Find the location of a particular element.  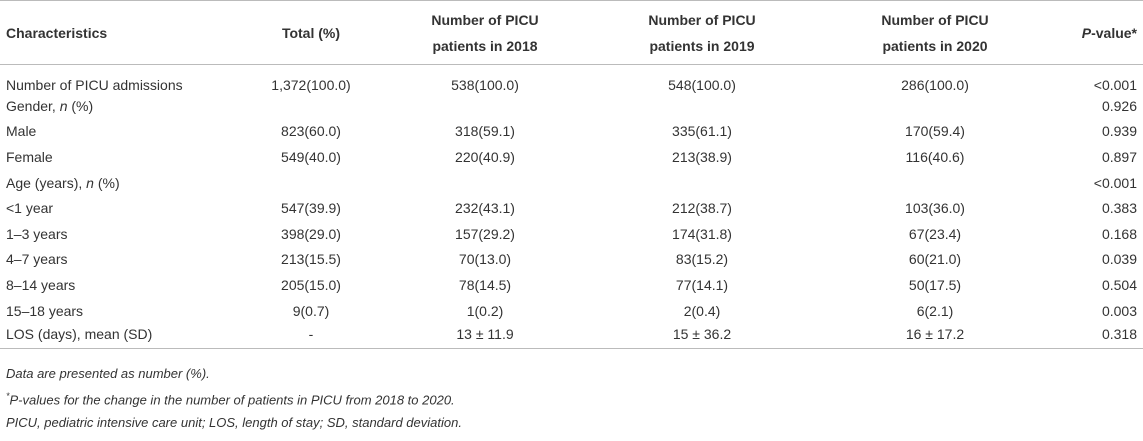

table-cell: 232(43.1) is located at coordinates (485, 208).